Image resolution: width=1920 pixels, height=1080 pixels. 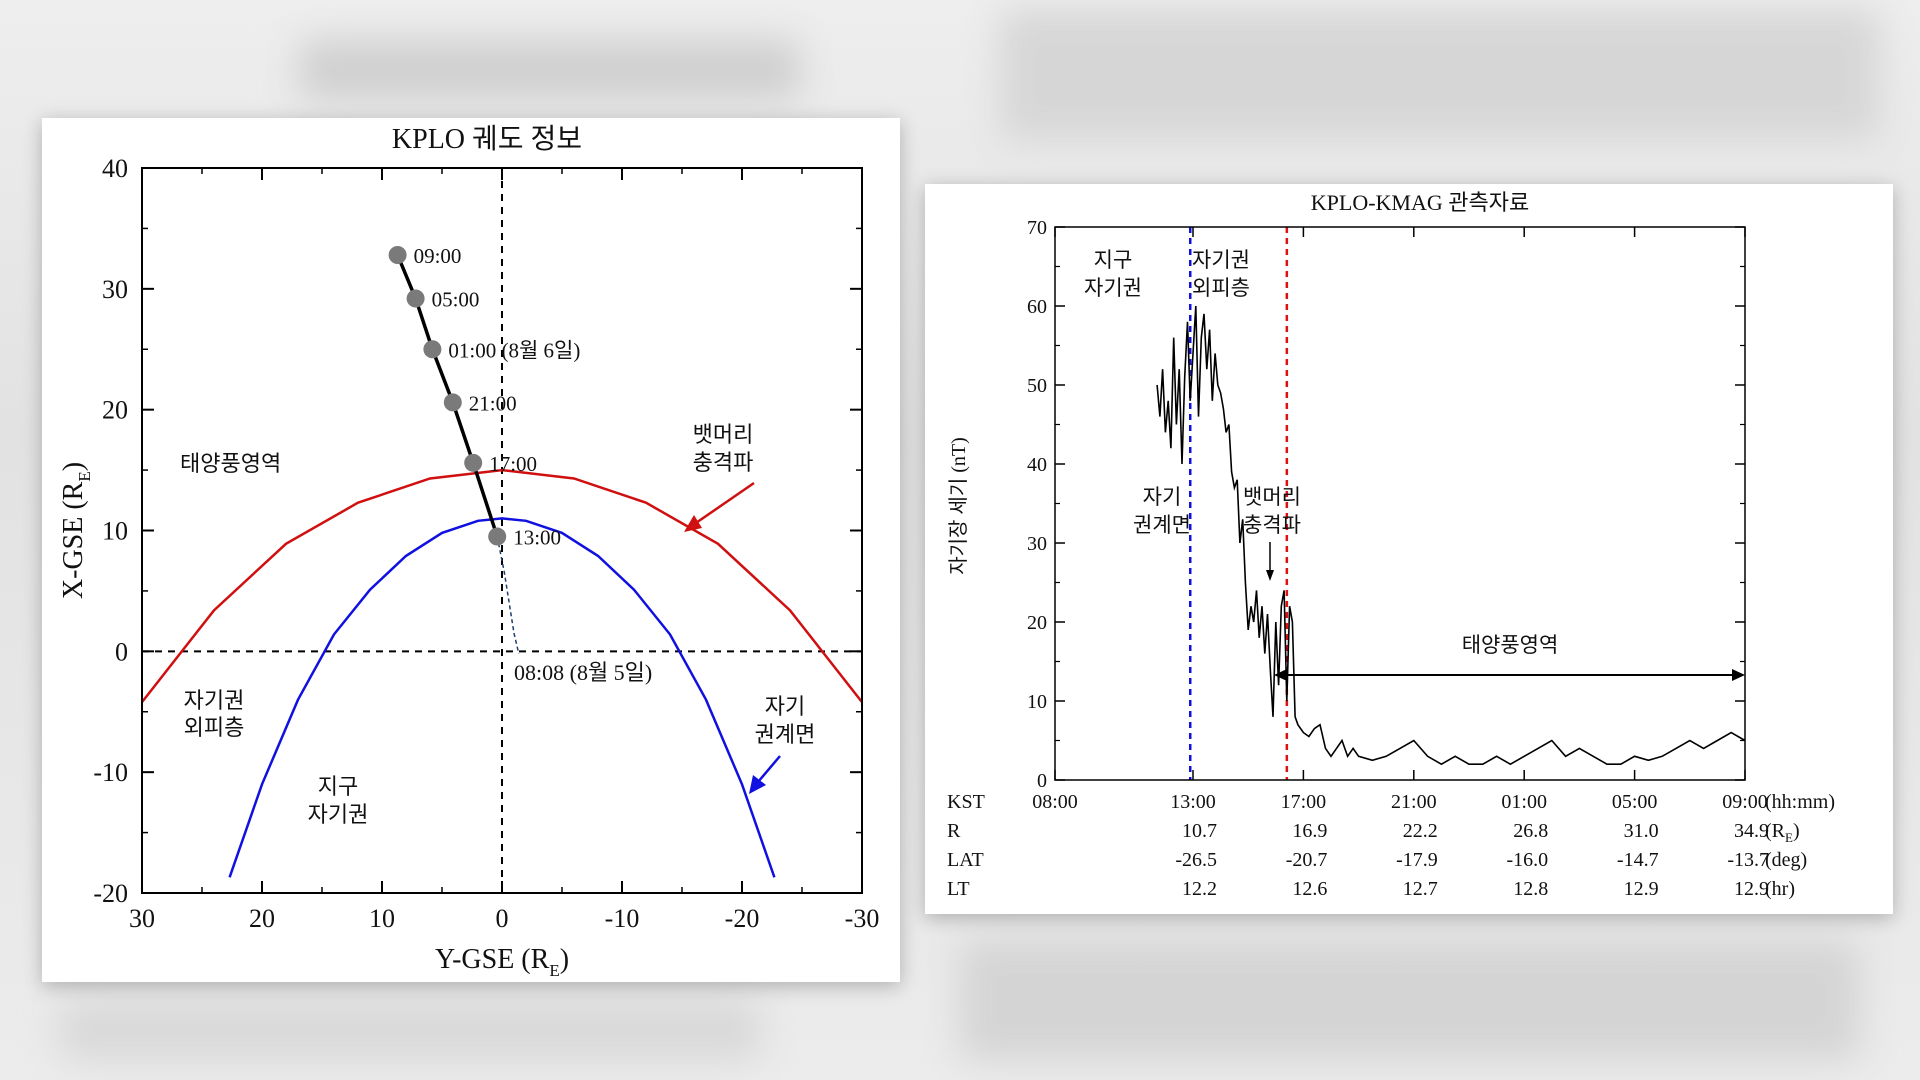 What do you see at coordinates (493, 403) in the screenshot?
I see `orbit-point-label: 21:00` at bounding box center [493, 403].